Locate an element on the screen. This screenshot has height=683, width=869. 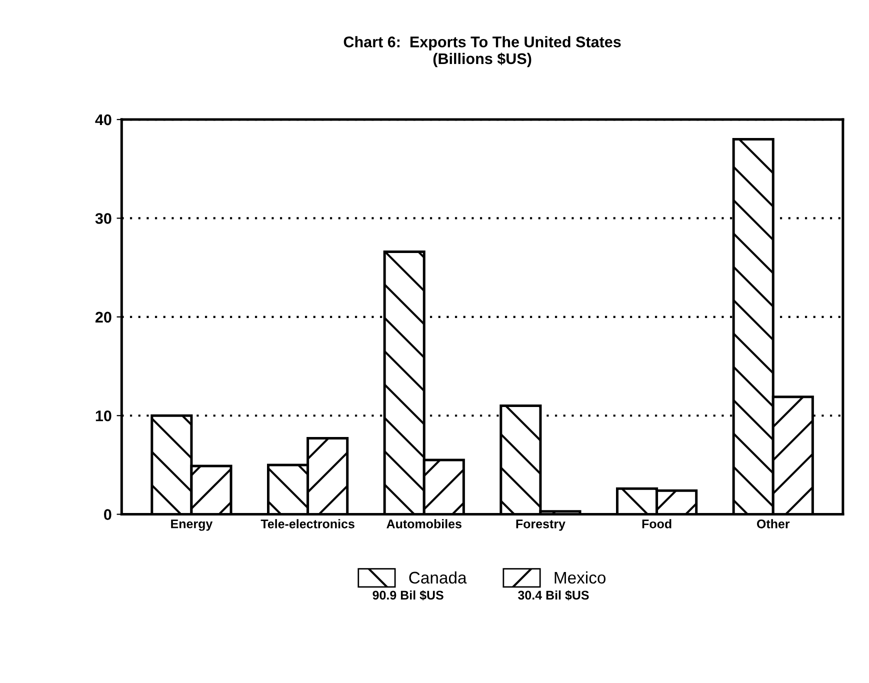
y-tick-label: 40 is located at coordinates (103, 120).